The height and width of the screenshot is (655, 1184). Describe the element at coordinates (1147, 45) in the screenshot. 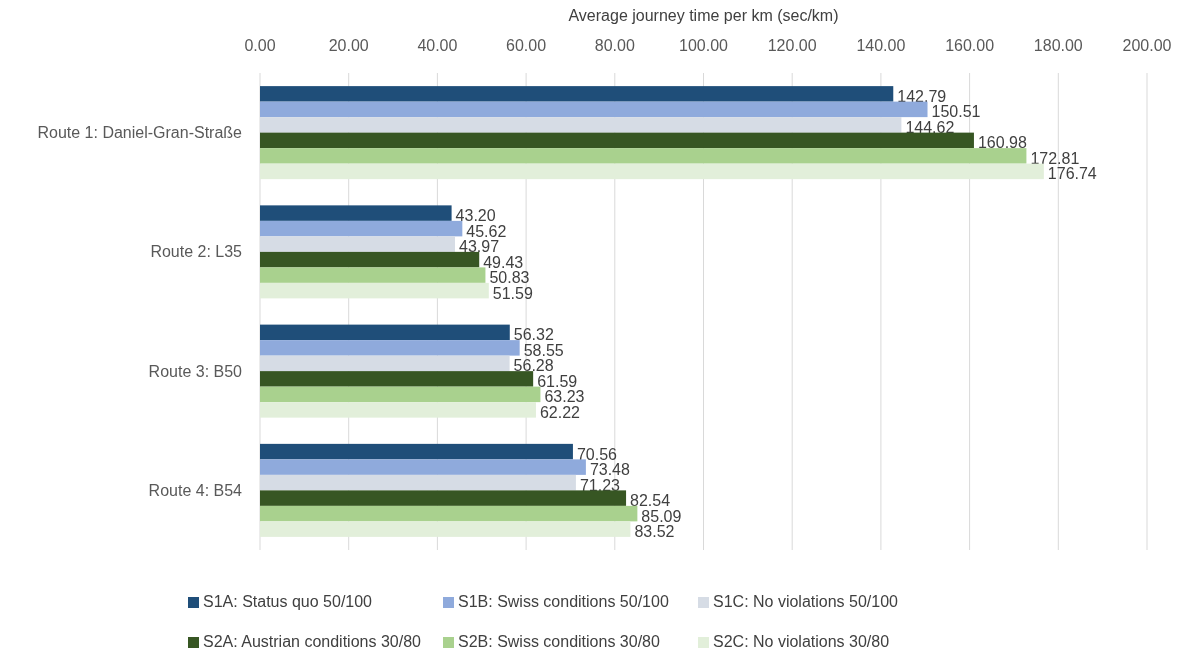

I see `x-tick-label: 200.00` at that location.